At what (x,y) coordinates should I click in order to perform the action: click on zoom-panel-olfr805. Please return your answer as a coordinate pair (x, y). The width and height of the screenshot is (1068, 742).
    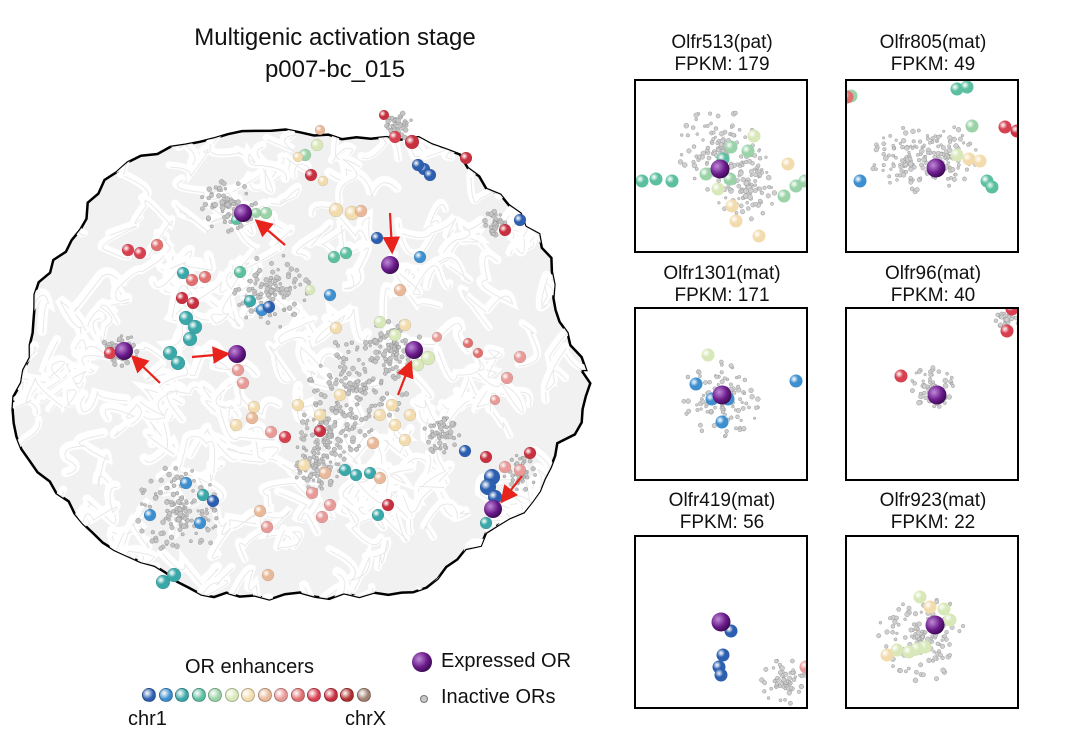
    Looking at the image, I should click on (932, 166).